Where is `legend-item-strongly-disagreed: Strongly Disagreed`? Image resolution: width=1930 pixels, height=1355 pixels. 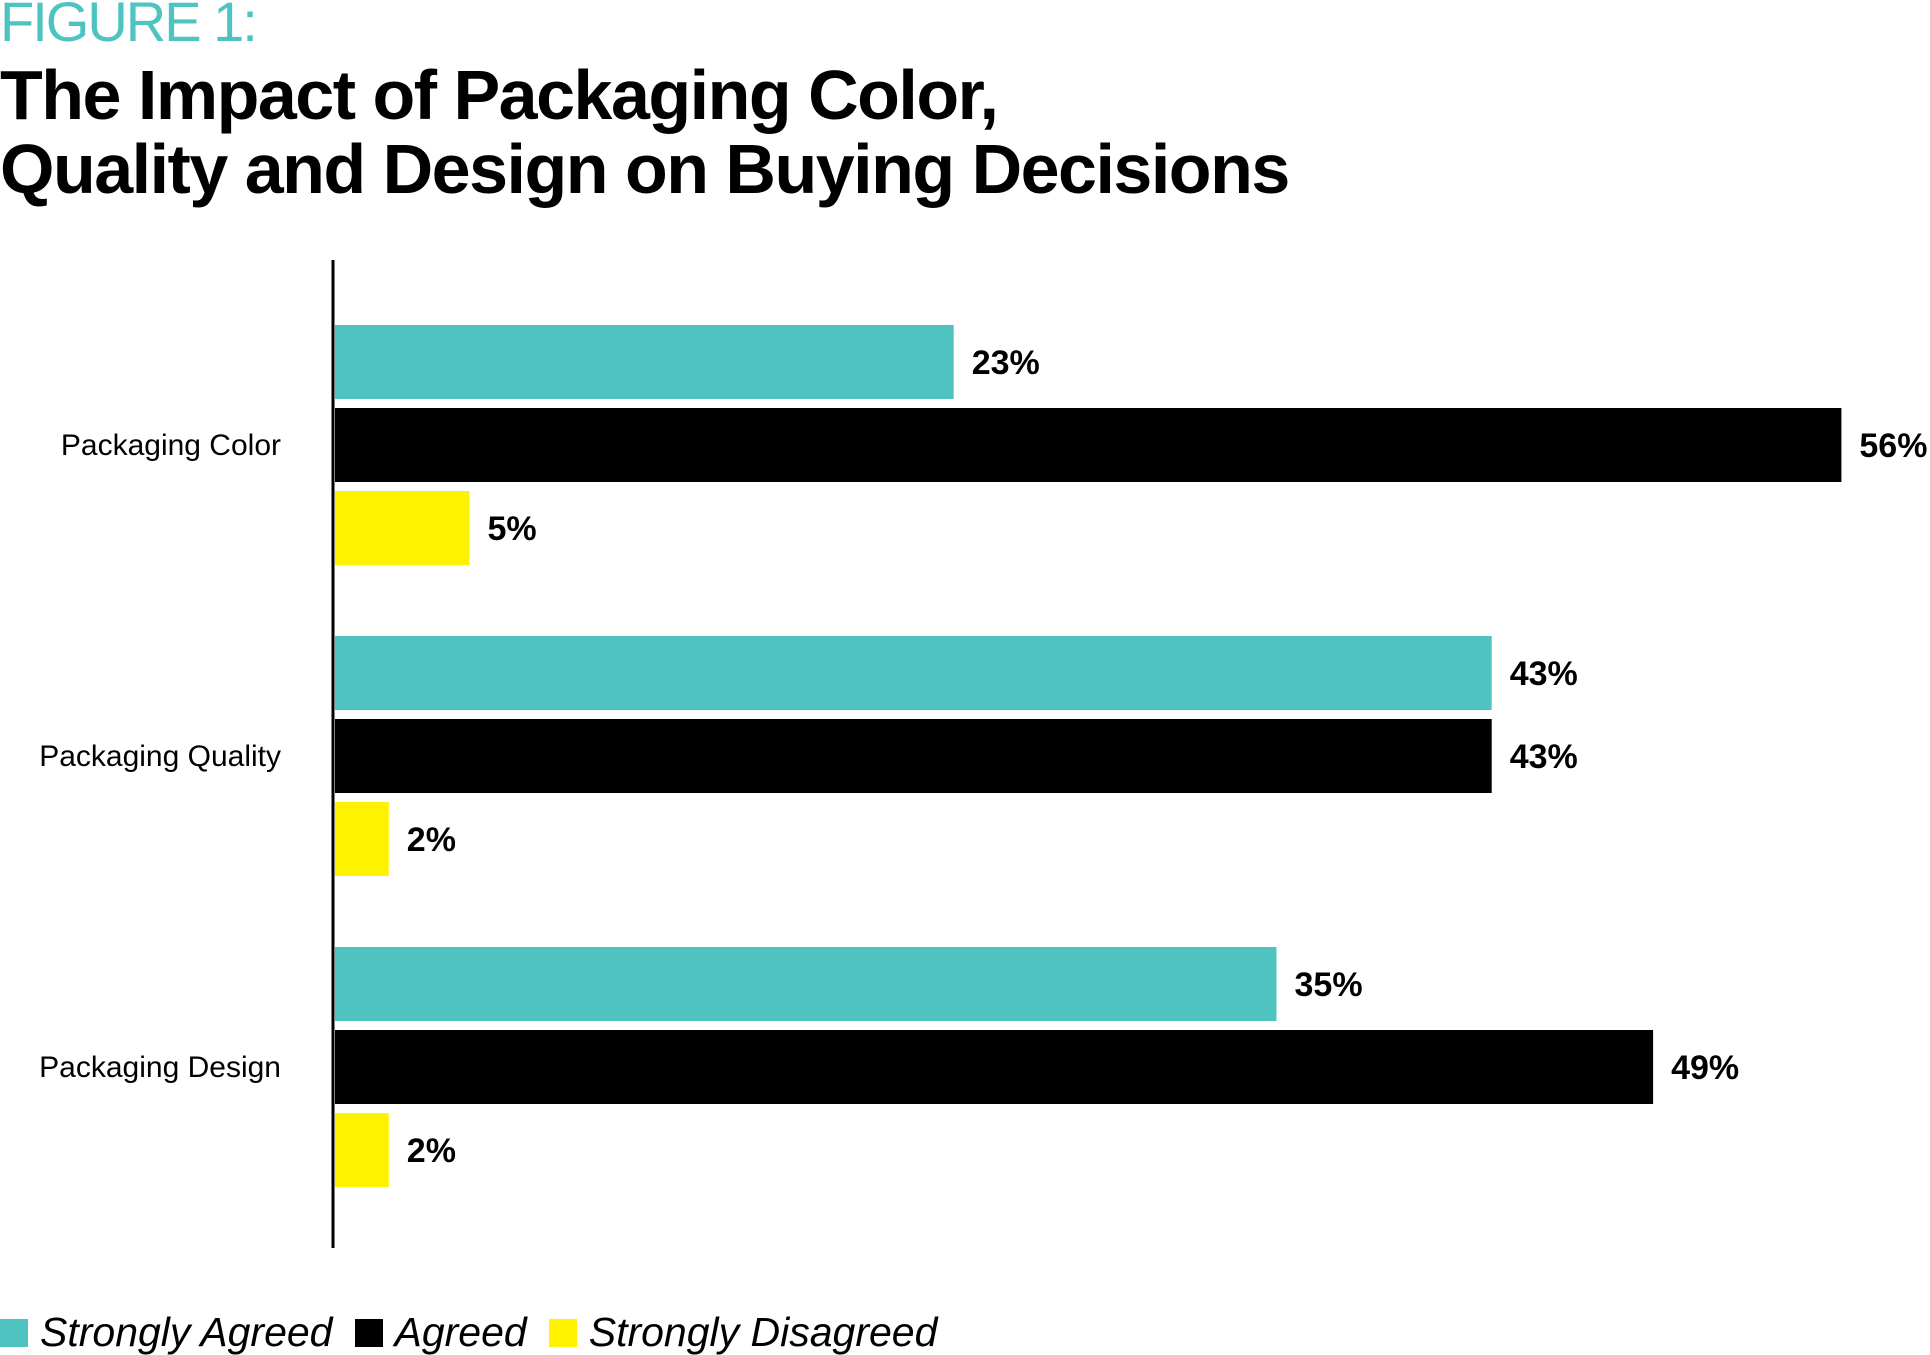
legend-item-strongly-disagreed: Strongly Disagreed is located at coordinates (743, 1332).